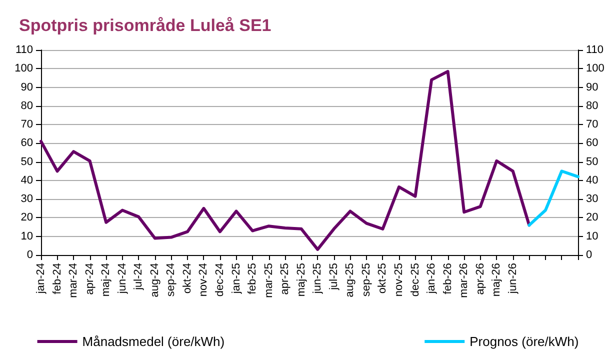 The width and height of the screenshot is (616, 363). What do you see at coordinates (26, 218) in the screenshot?
I see `y-tick-label: 20` at bounding box center [26, 218].